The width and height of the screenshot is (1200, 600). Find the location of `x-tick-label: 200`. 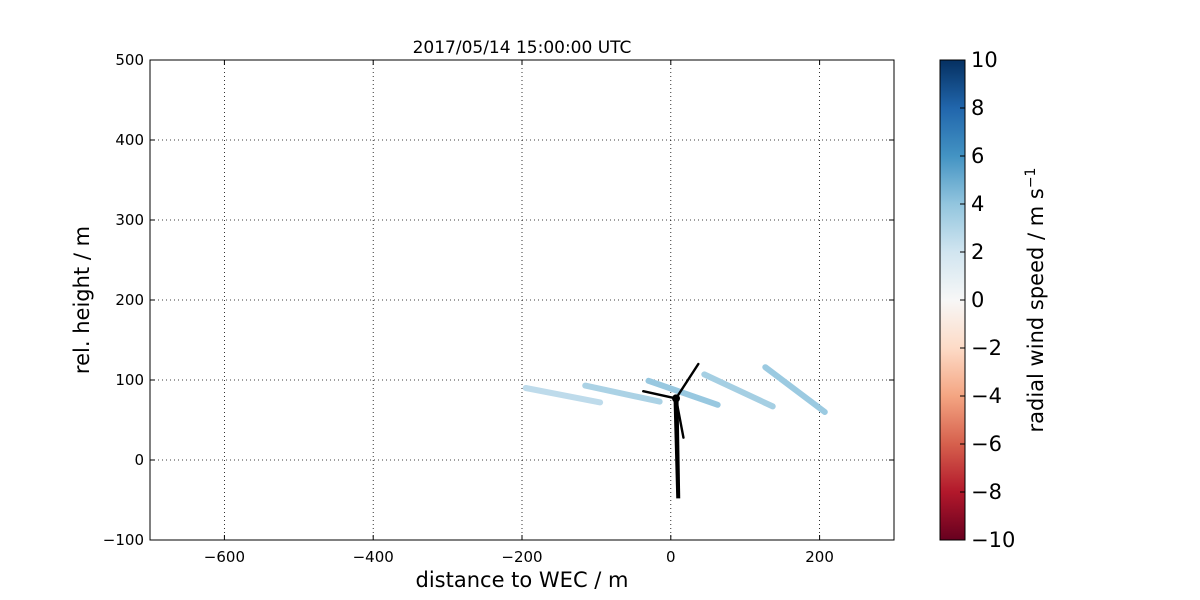

x-tick-label: 200 is located at coordinates (819, 557).